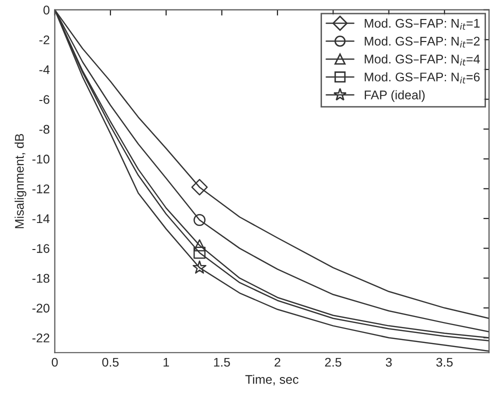 Image resolution: width=498 pixels, height=394 pixels. I want to click on x-tick-label: 0.5, so click(110, 362).